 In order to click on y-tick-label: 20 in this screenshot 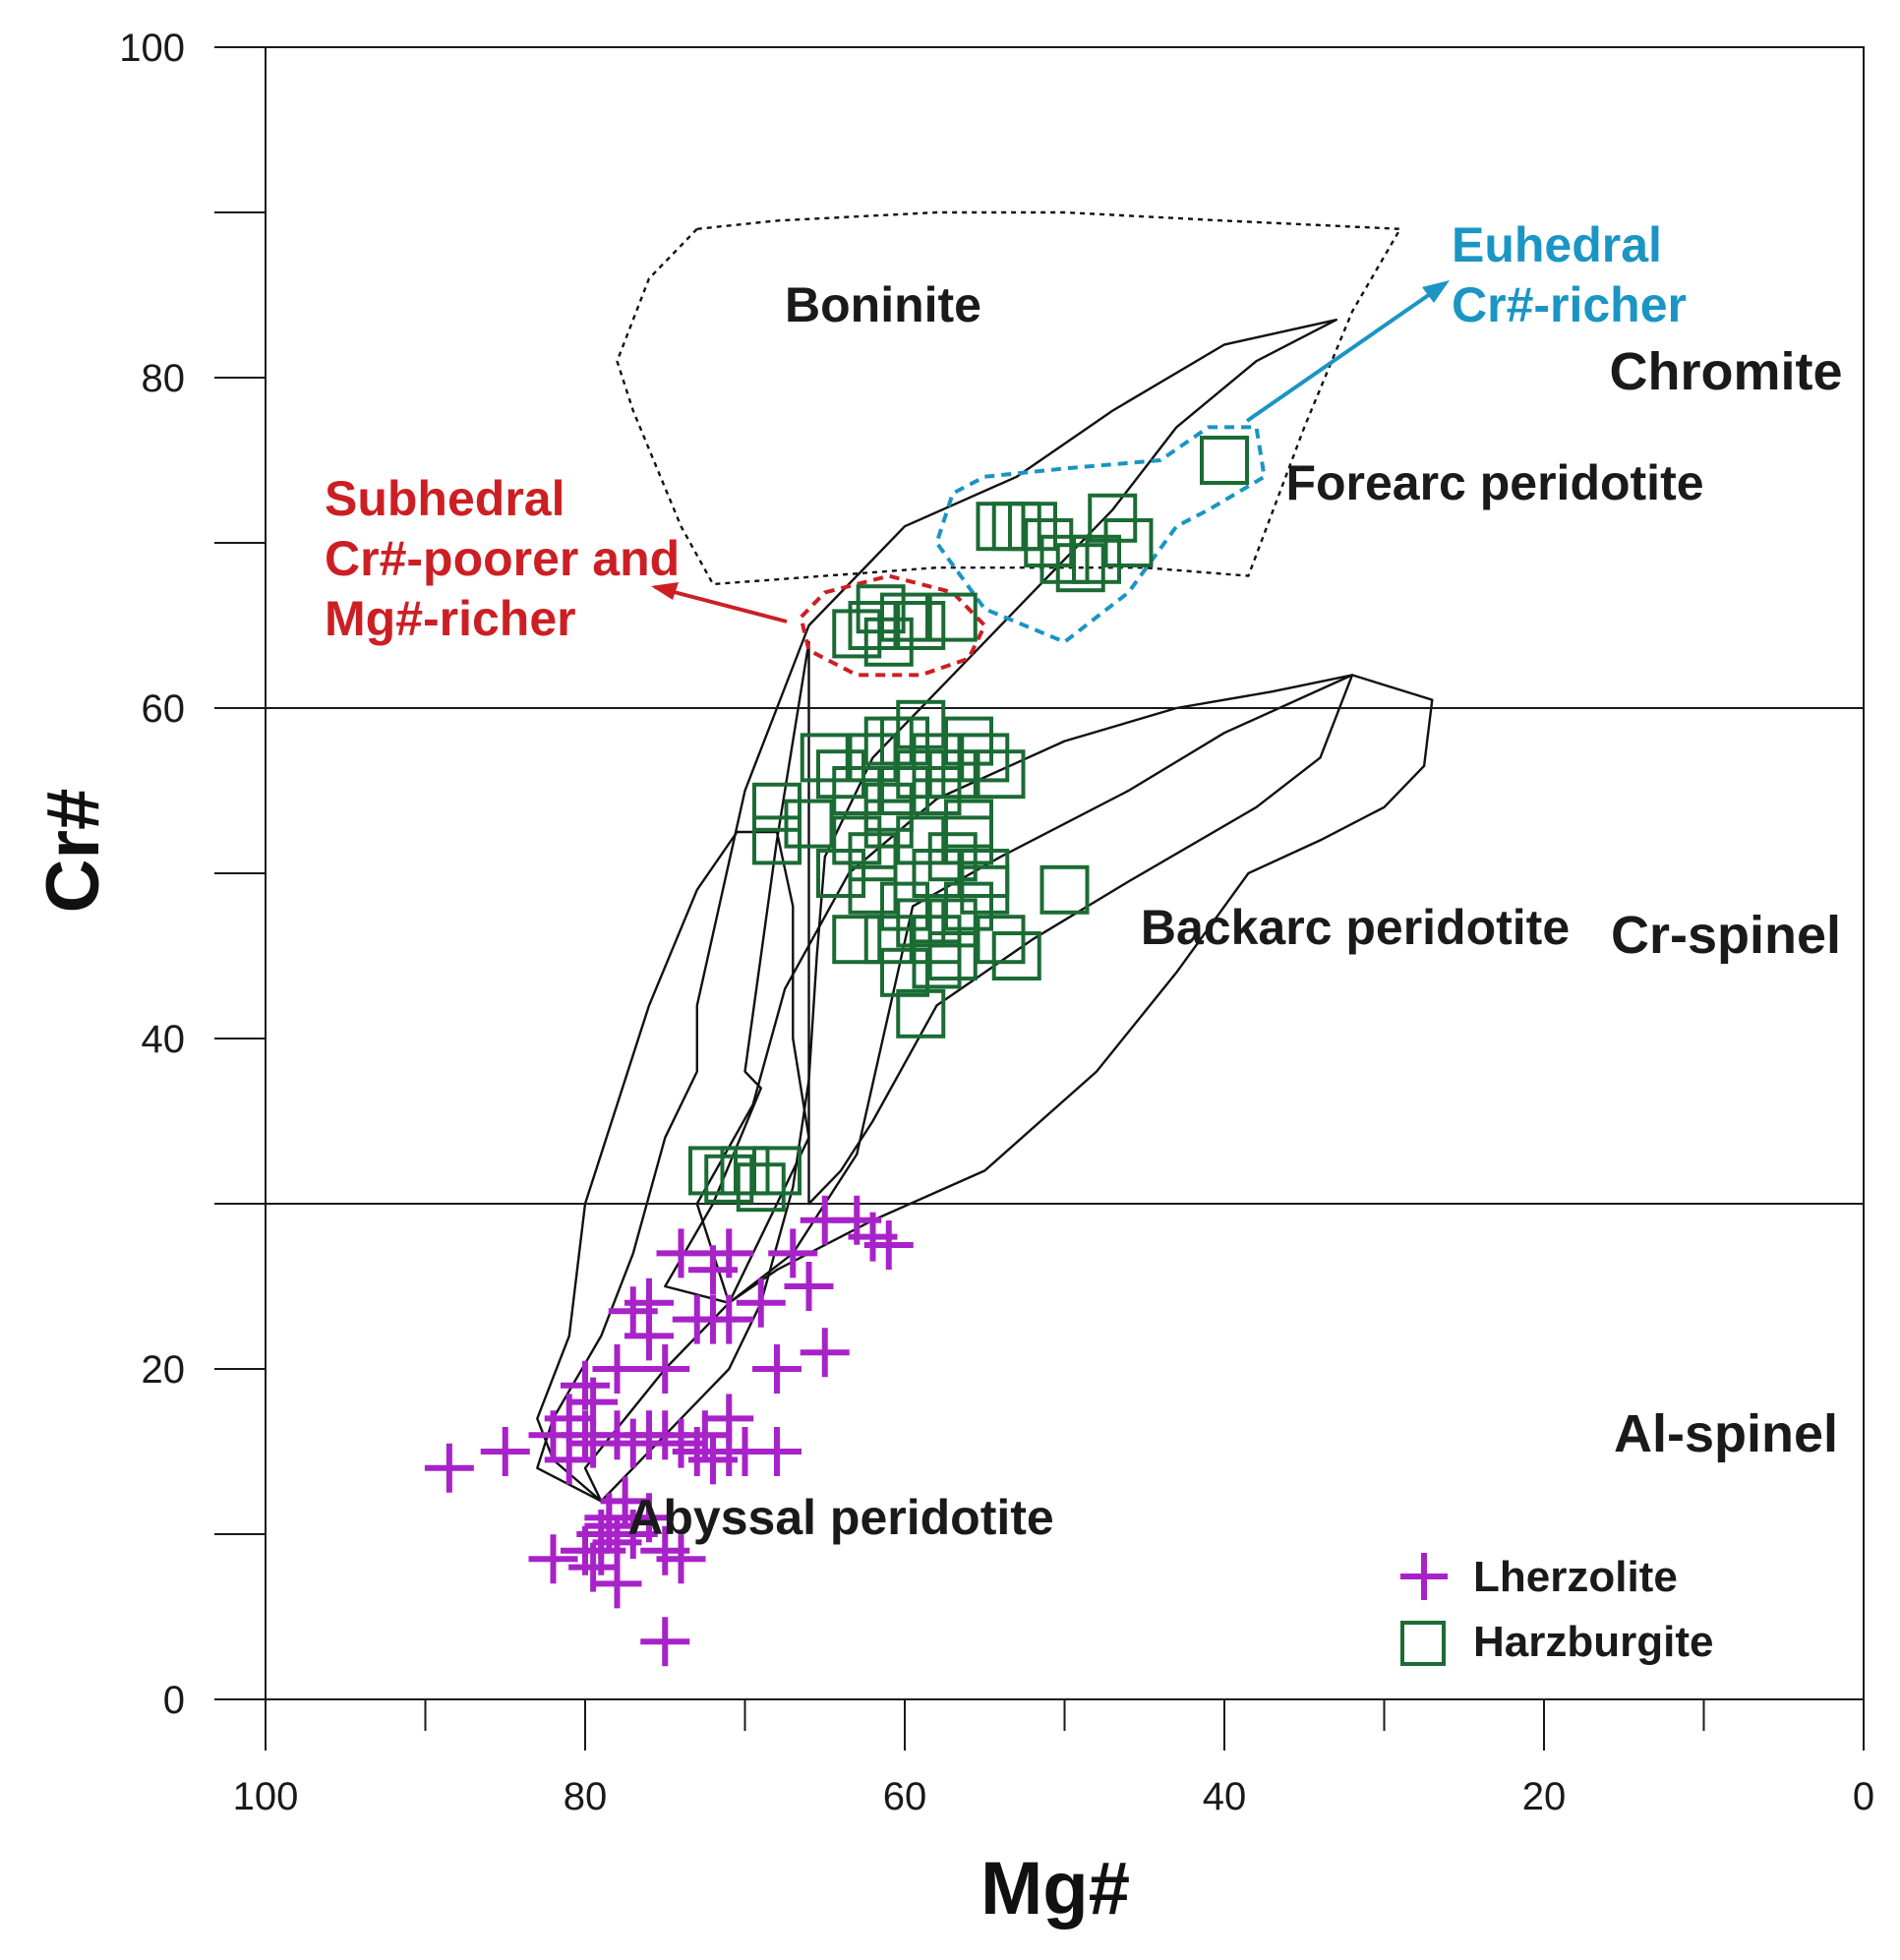, I will do `click(164, 1370)`.